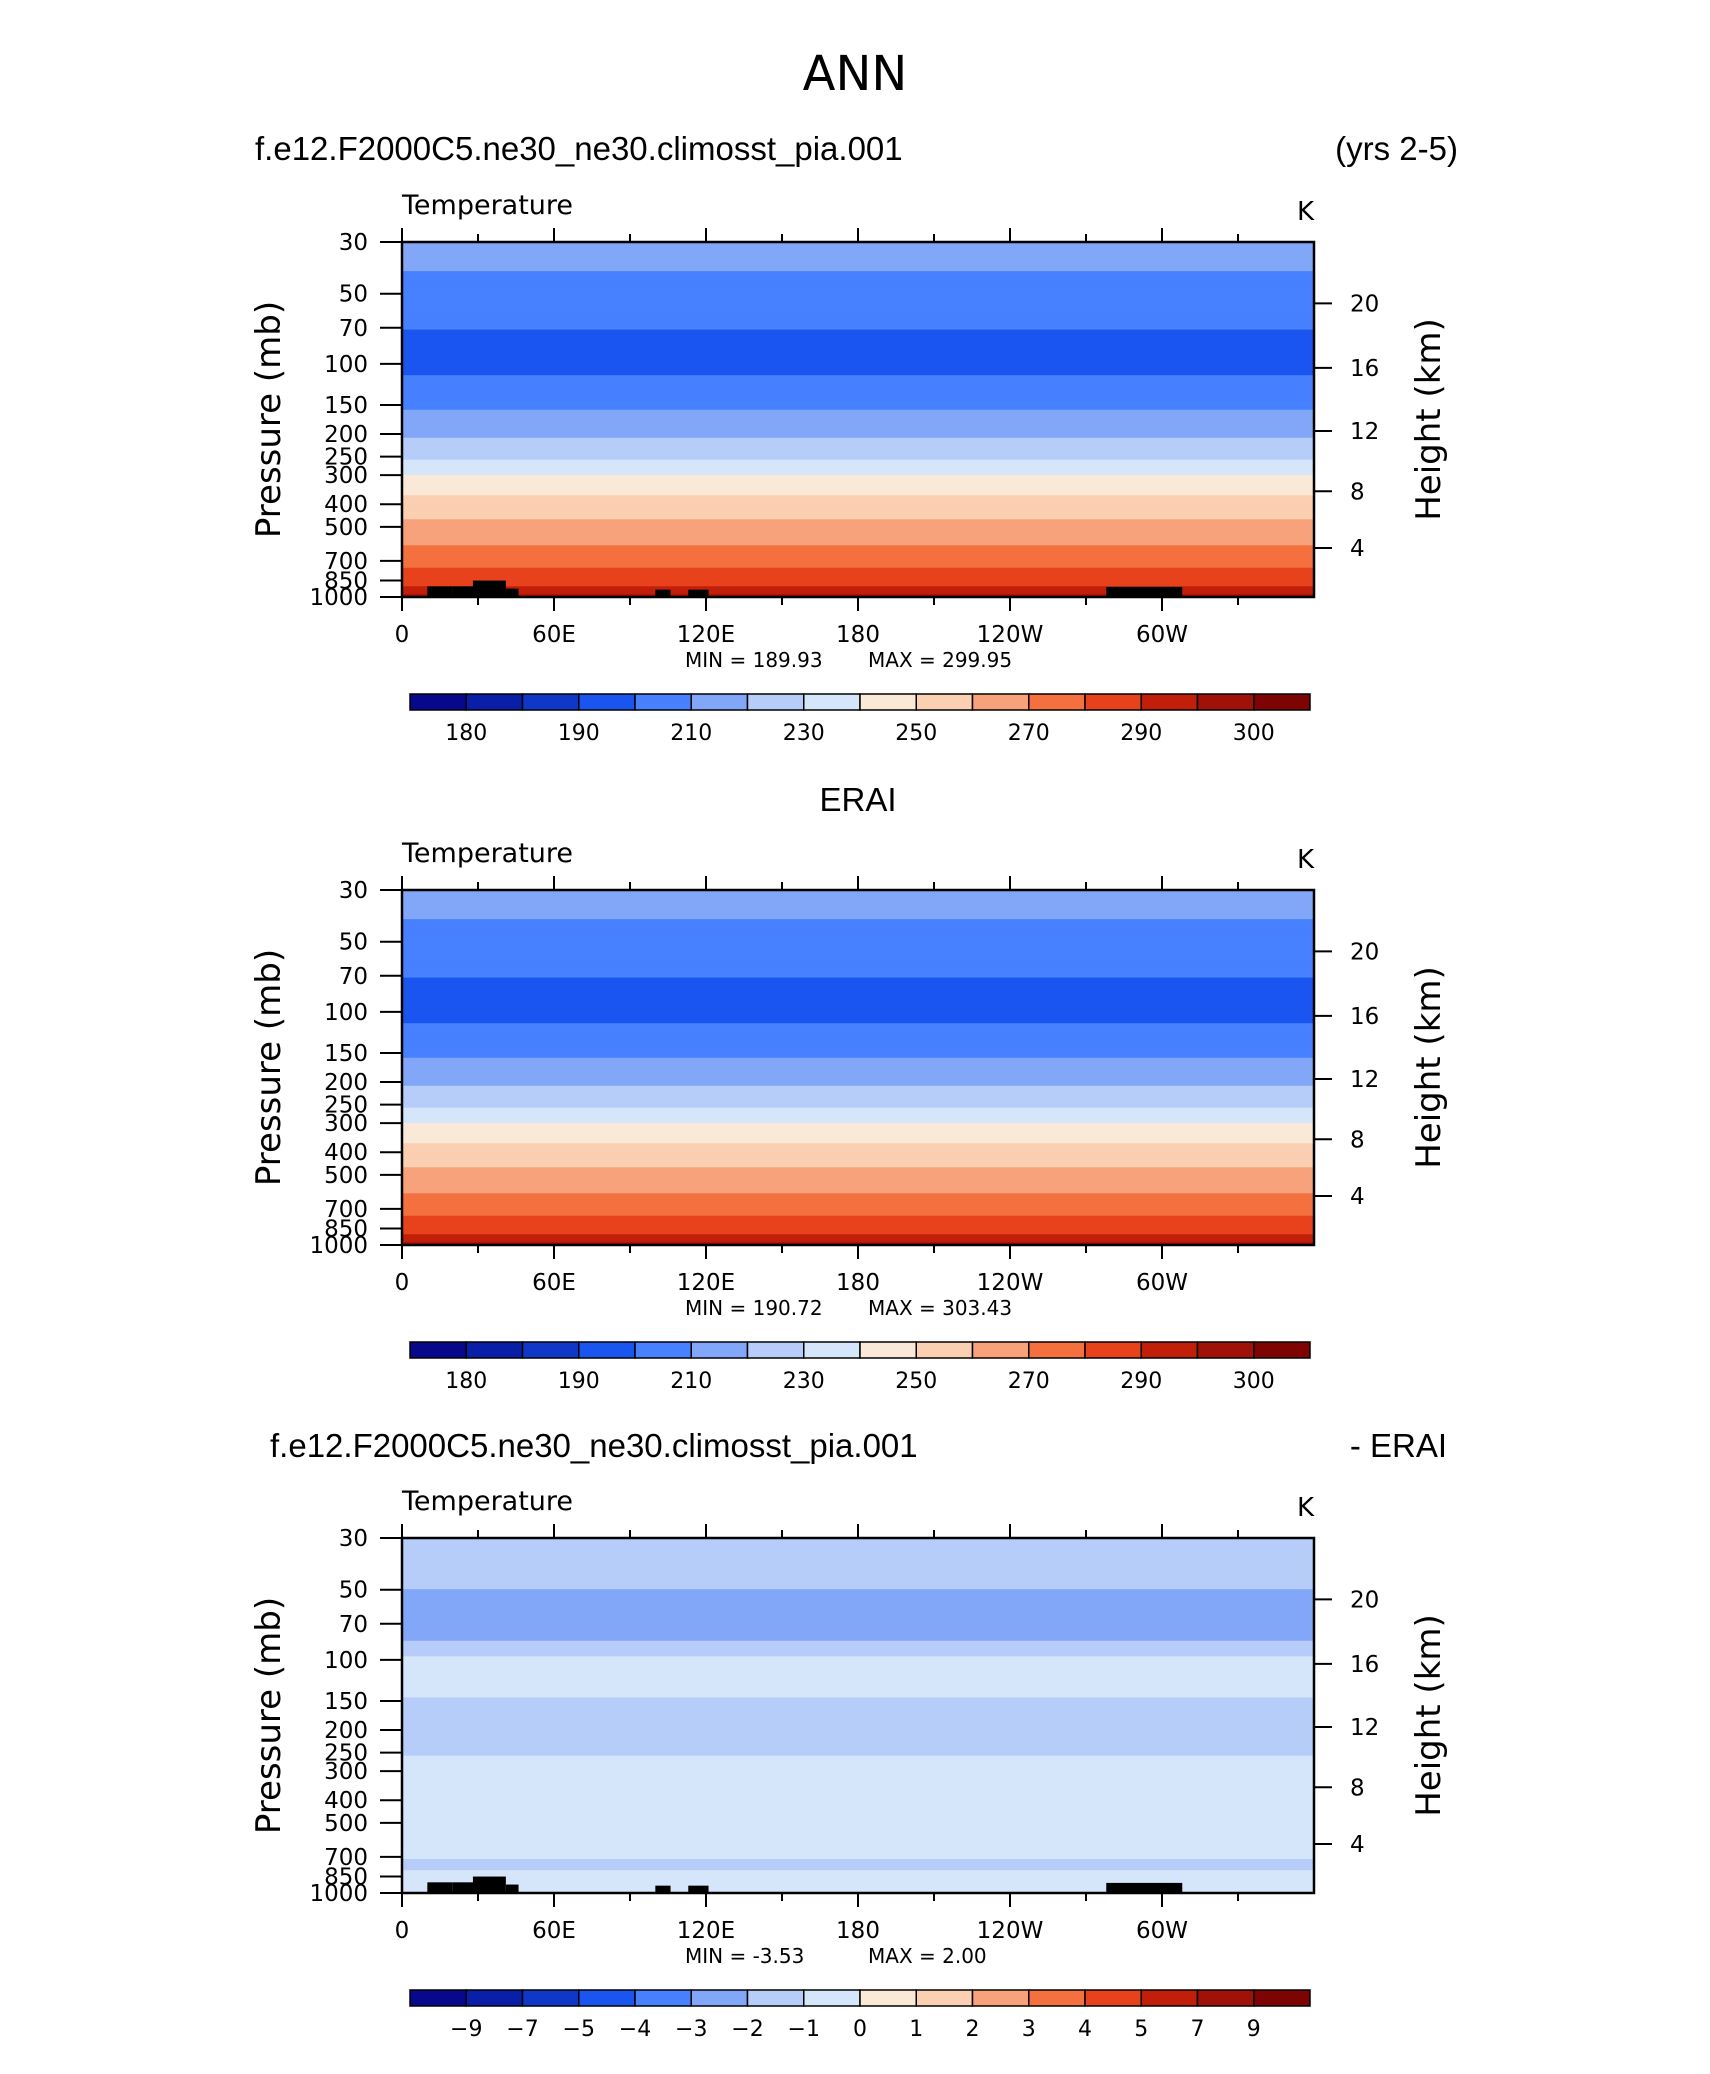 The image size is (1710, 2074). What do you see at coordinates (579, 148) in the screenshot?
I see `model-case-title: f.e12.F2000C5.ne30_ne30.climosst_pia.001` at bounding box center [579, 148].